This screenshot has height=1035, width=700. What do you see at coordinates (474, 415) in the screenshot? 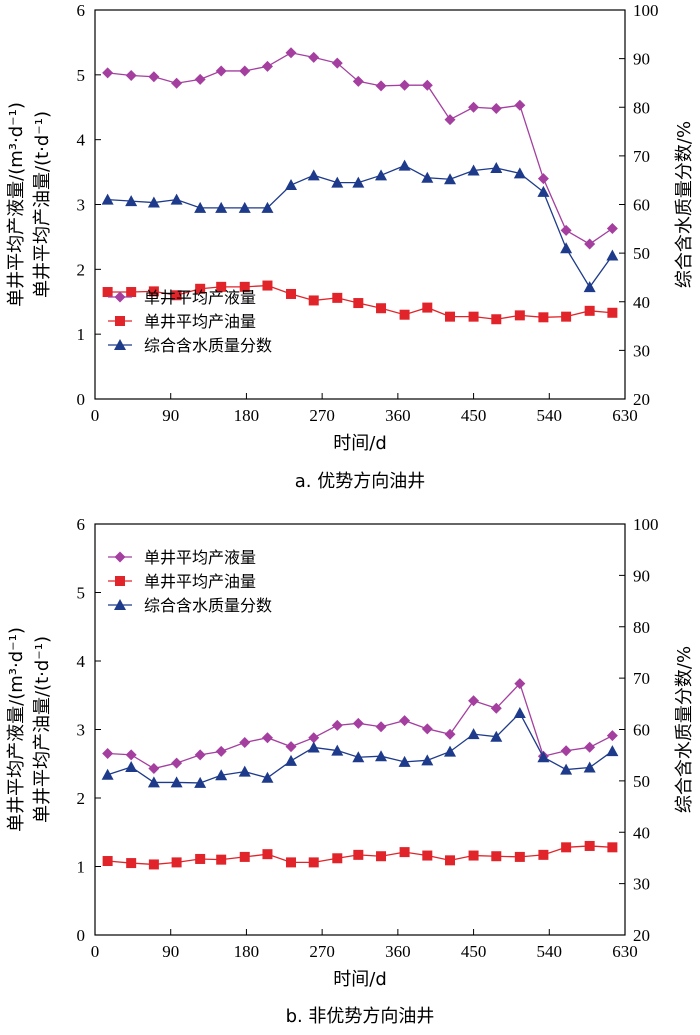
I see `x-tick-label: 450` at bounding box center [474, 415].